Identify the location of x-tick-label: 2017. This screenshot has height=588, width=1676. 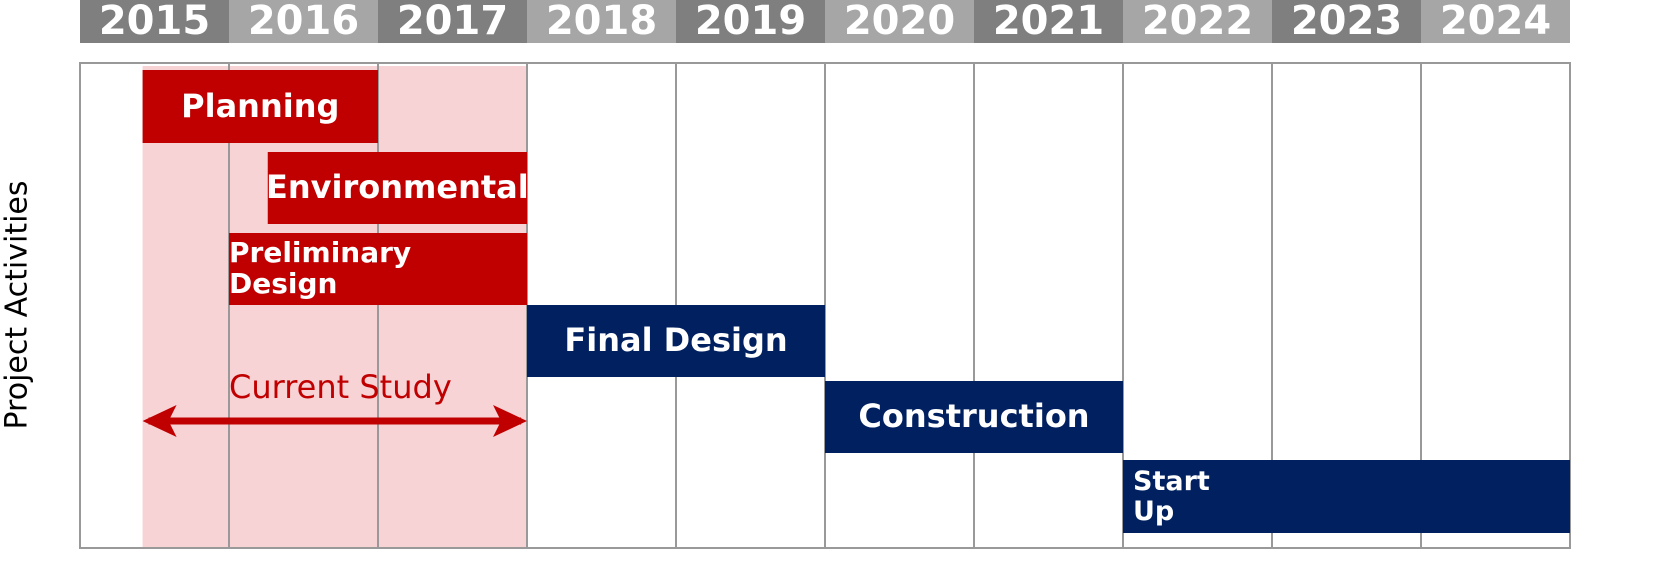
(452, 22).